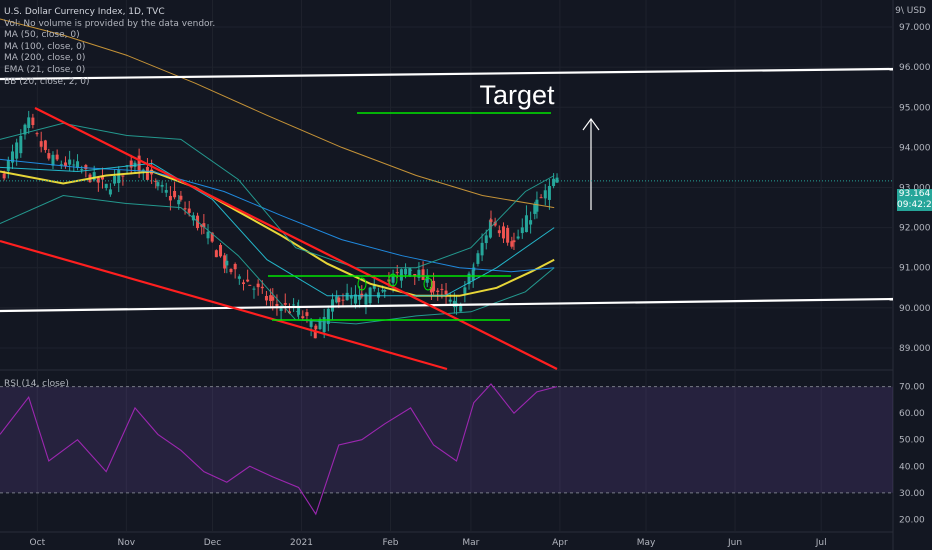  I want to click on channel-upper-line, so click(447, 74).